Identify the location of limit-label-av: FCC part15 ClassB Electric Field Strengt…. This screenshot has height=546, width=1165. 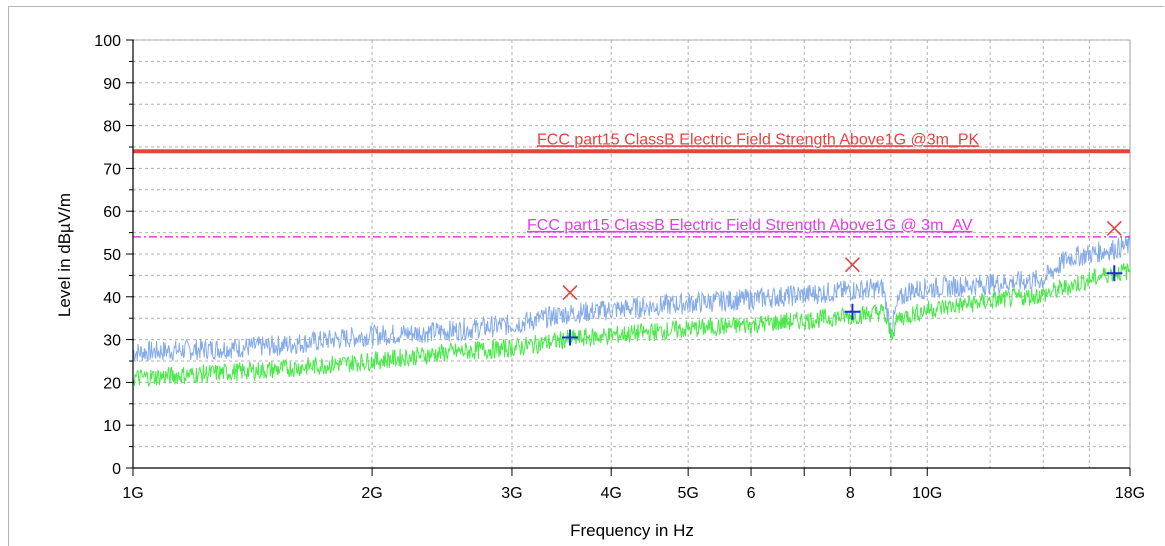
(750, 225).